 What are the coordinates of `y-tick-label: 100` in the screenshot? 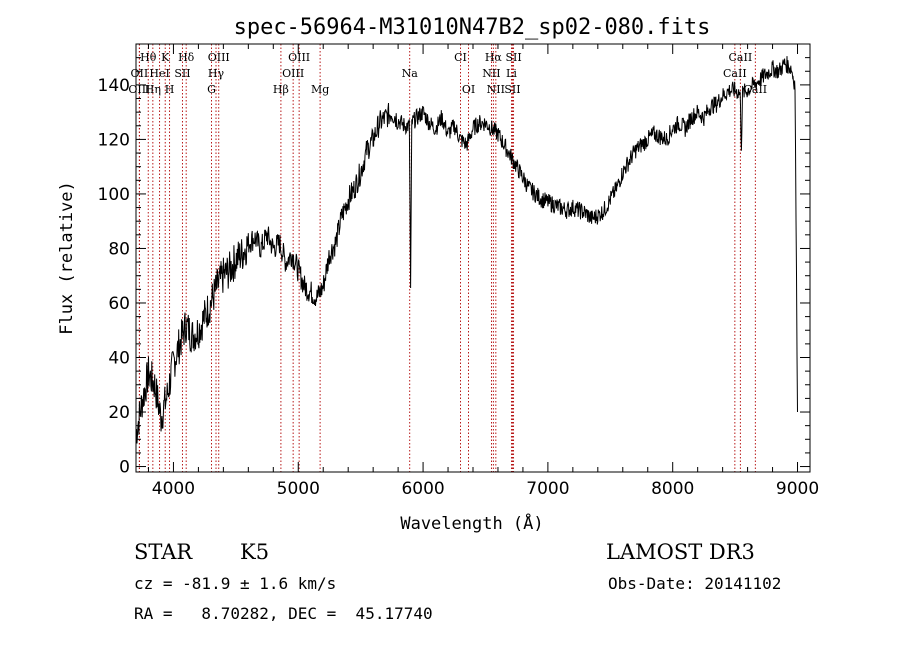 It's located at (114, 195).